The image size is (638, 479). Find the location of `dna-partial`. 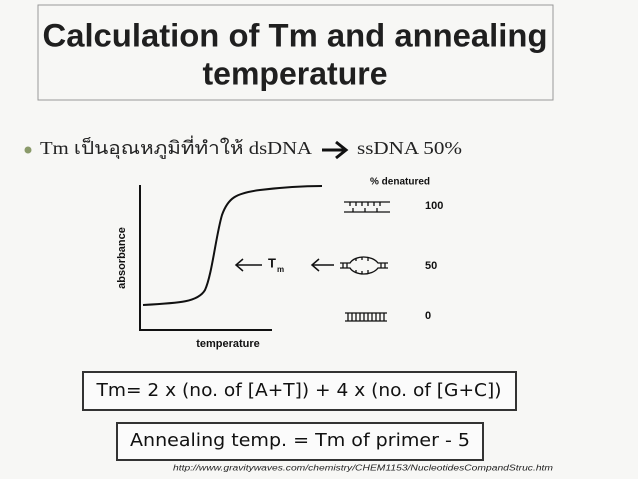

dna-partial is located at coordinates (364, 265).